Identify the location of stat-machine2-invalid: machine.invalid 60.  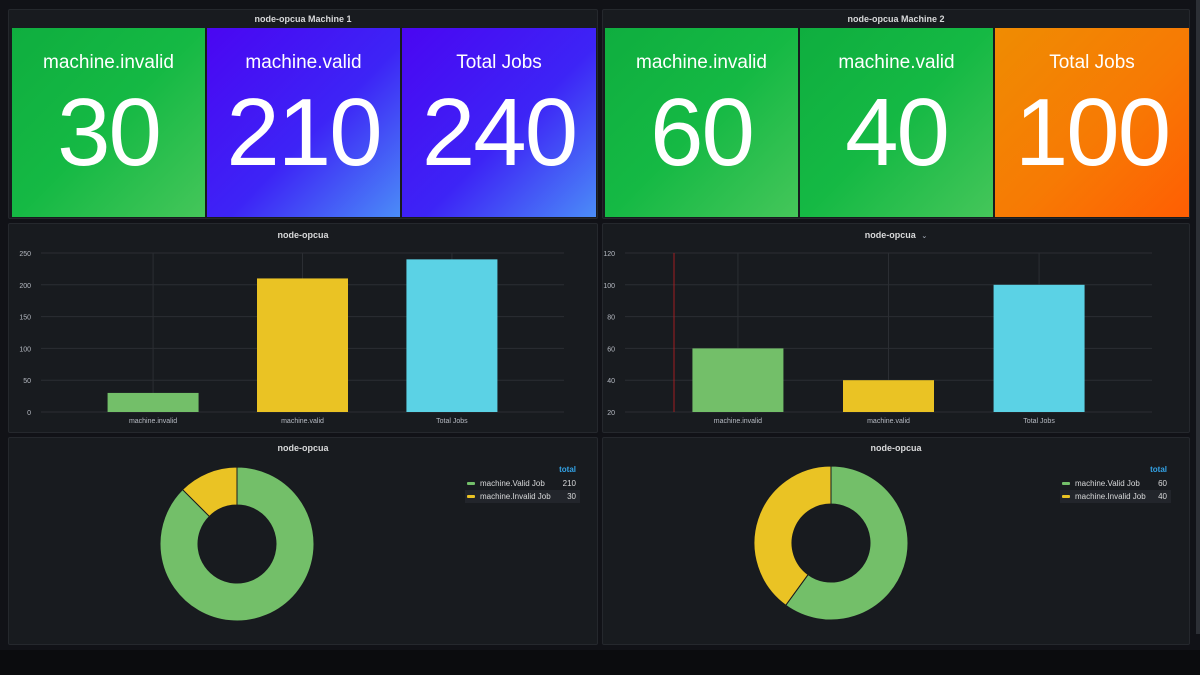
(701, 122).